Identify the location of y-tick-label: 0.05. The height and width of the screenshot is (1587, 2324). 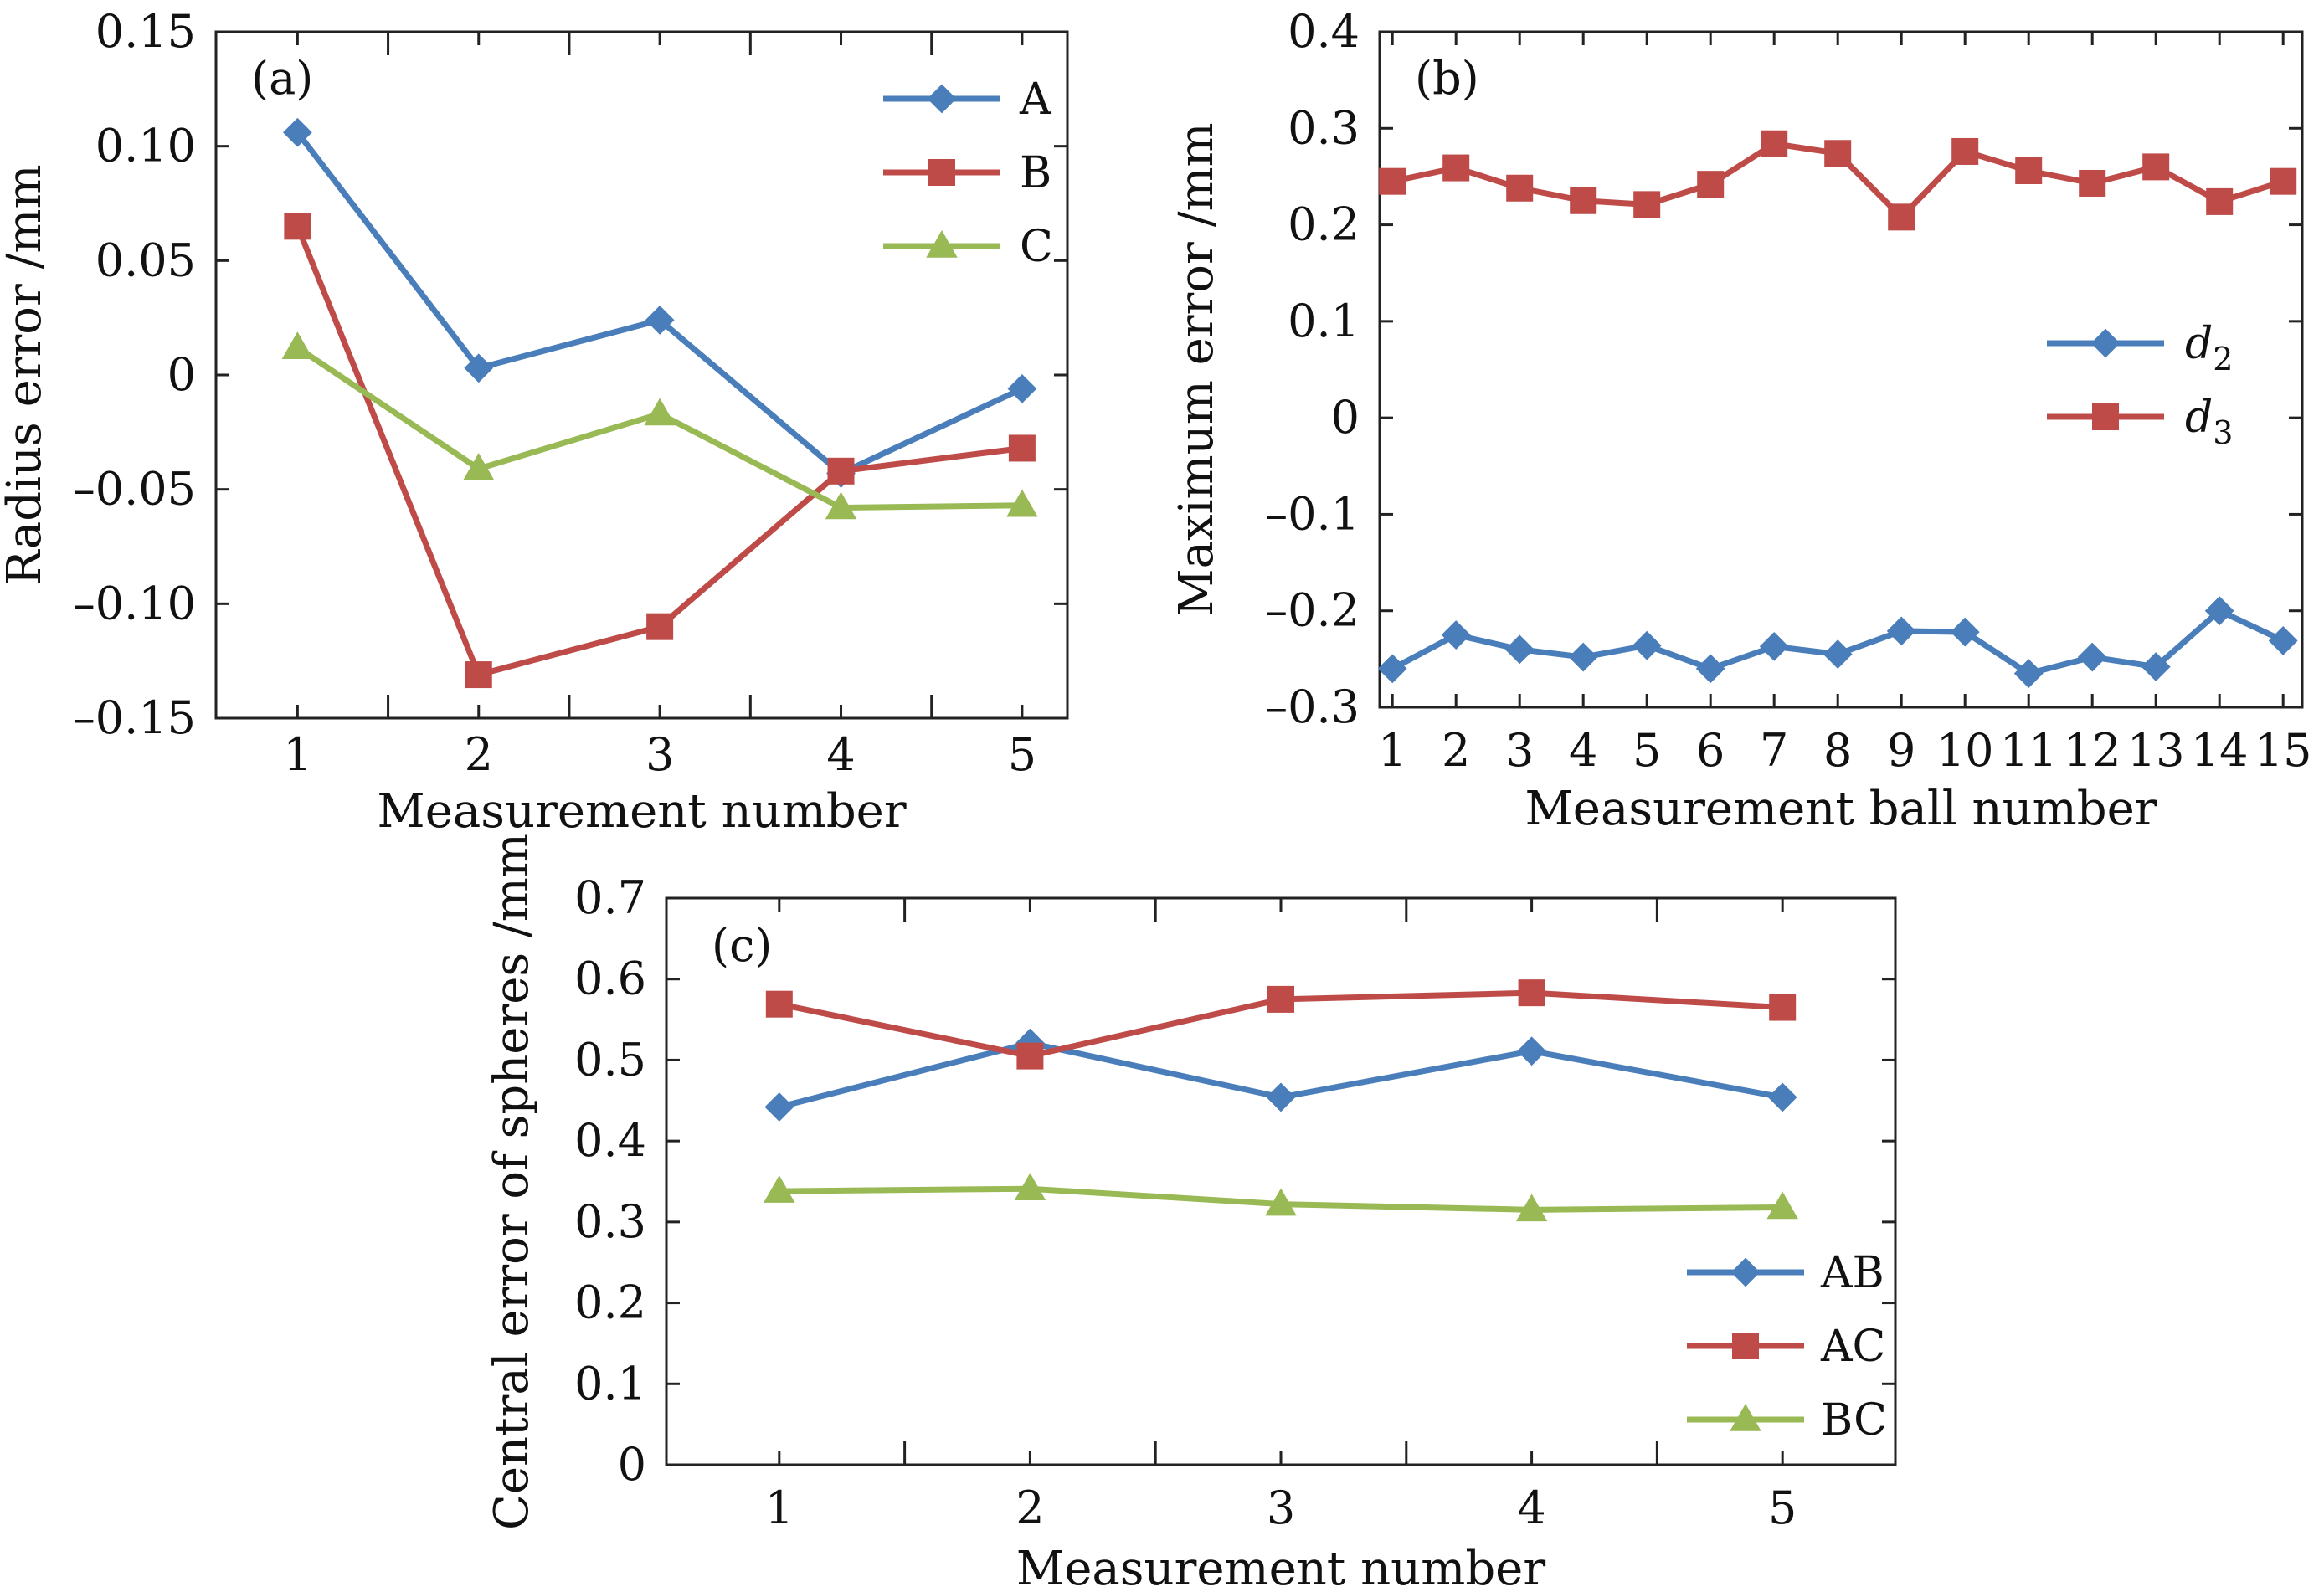
(146, 260).